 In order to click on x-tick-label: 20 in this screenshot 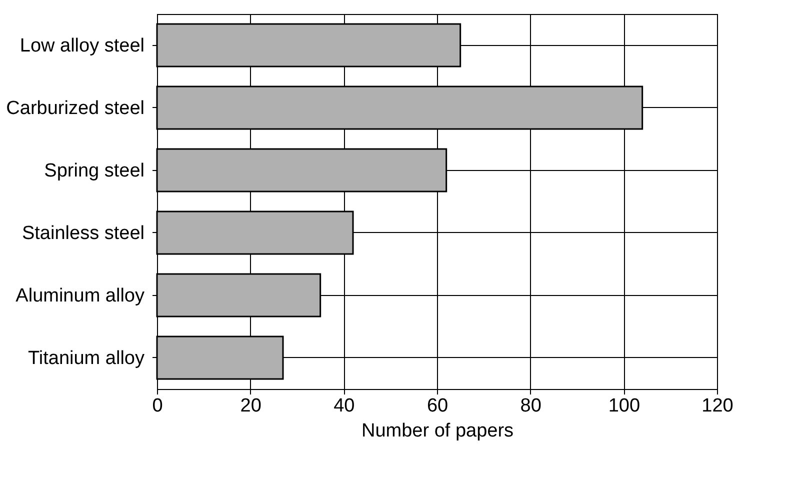, I will do `click(251, 406)`.